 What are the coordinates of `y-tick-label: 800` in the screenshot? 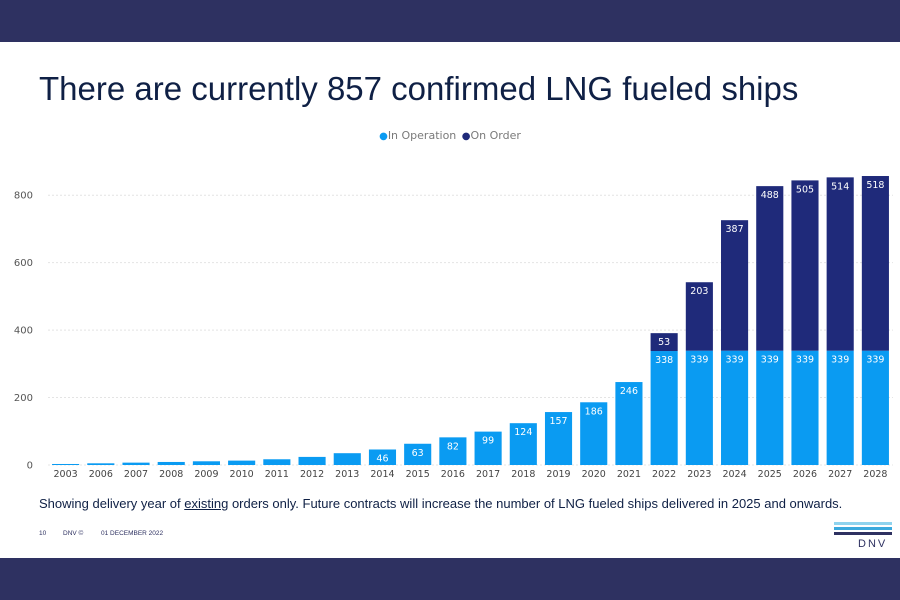 It's located at (23, 196).